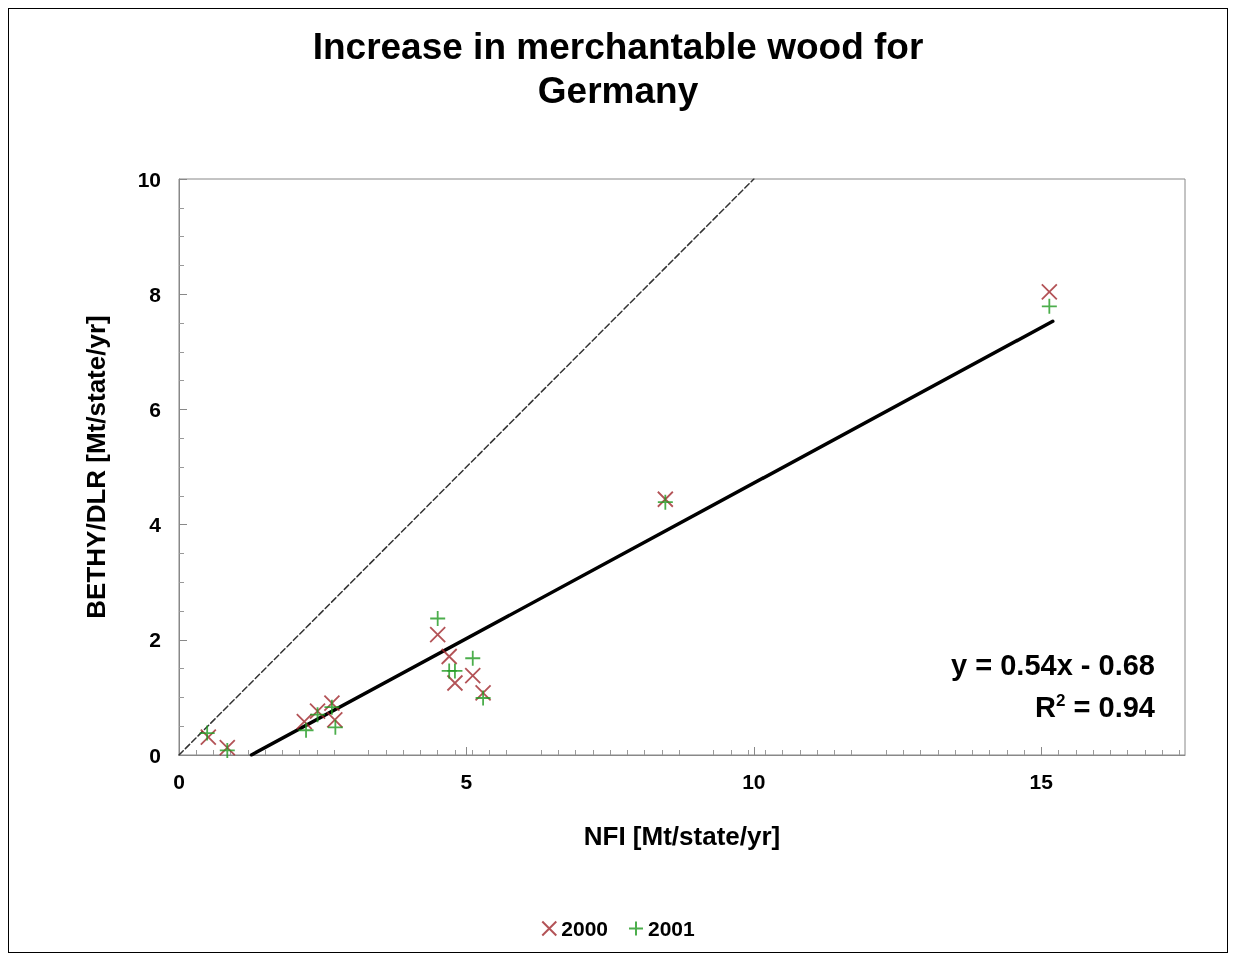  Describe the element at coordinates (682, 836) in the screenshot. I see `x-axis-title: NFI [Mt/state/yr]` at that location.